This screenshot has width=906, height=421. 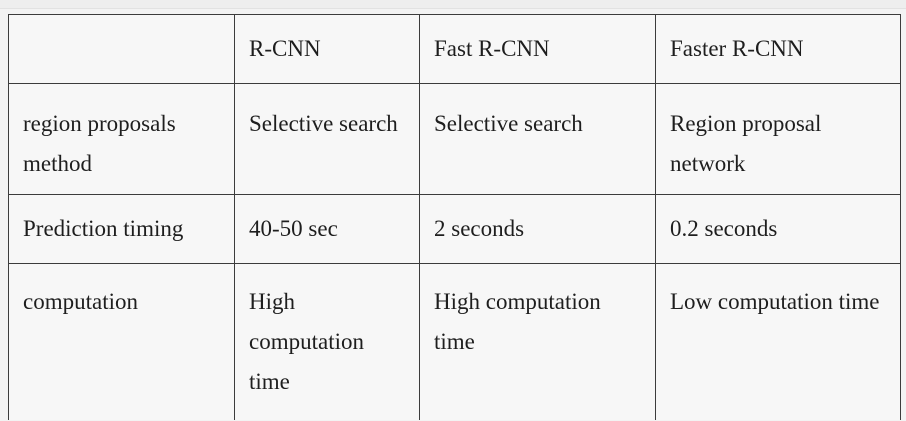 What do you see at coordinates (327, 229) in the screenshot?
I see `table-cell: 40-50 sec` at bounding box center [327, 229].